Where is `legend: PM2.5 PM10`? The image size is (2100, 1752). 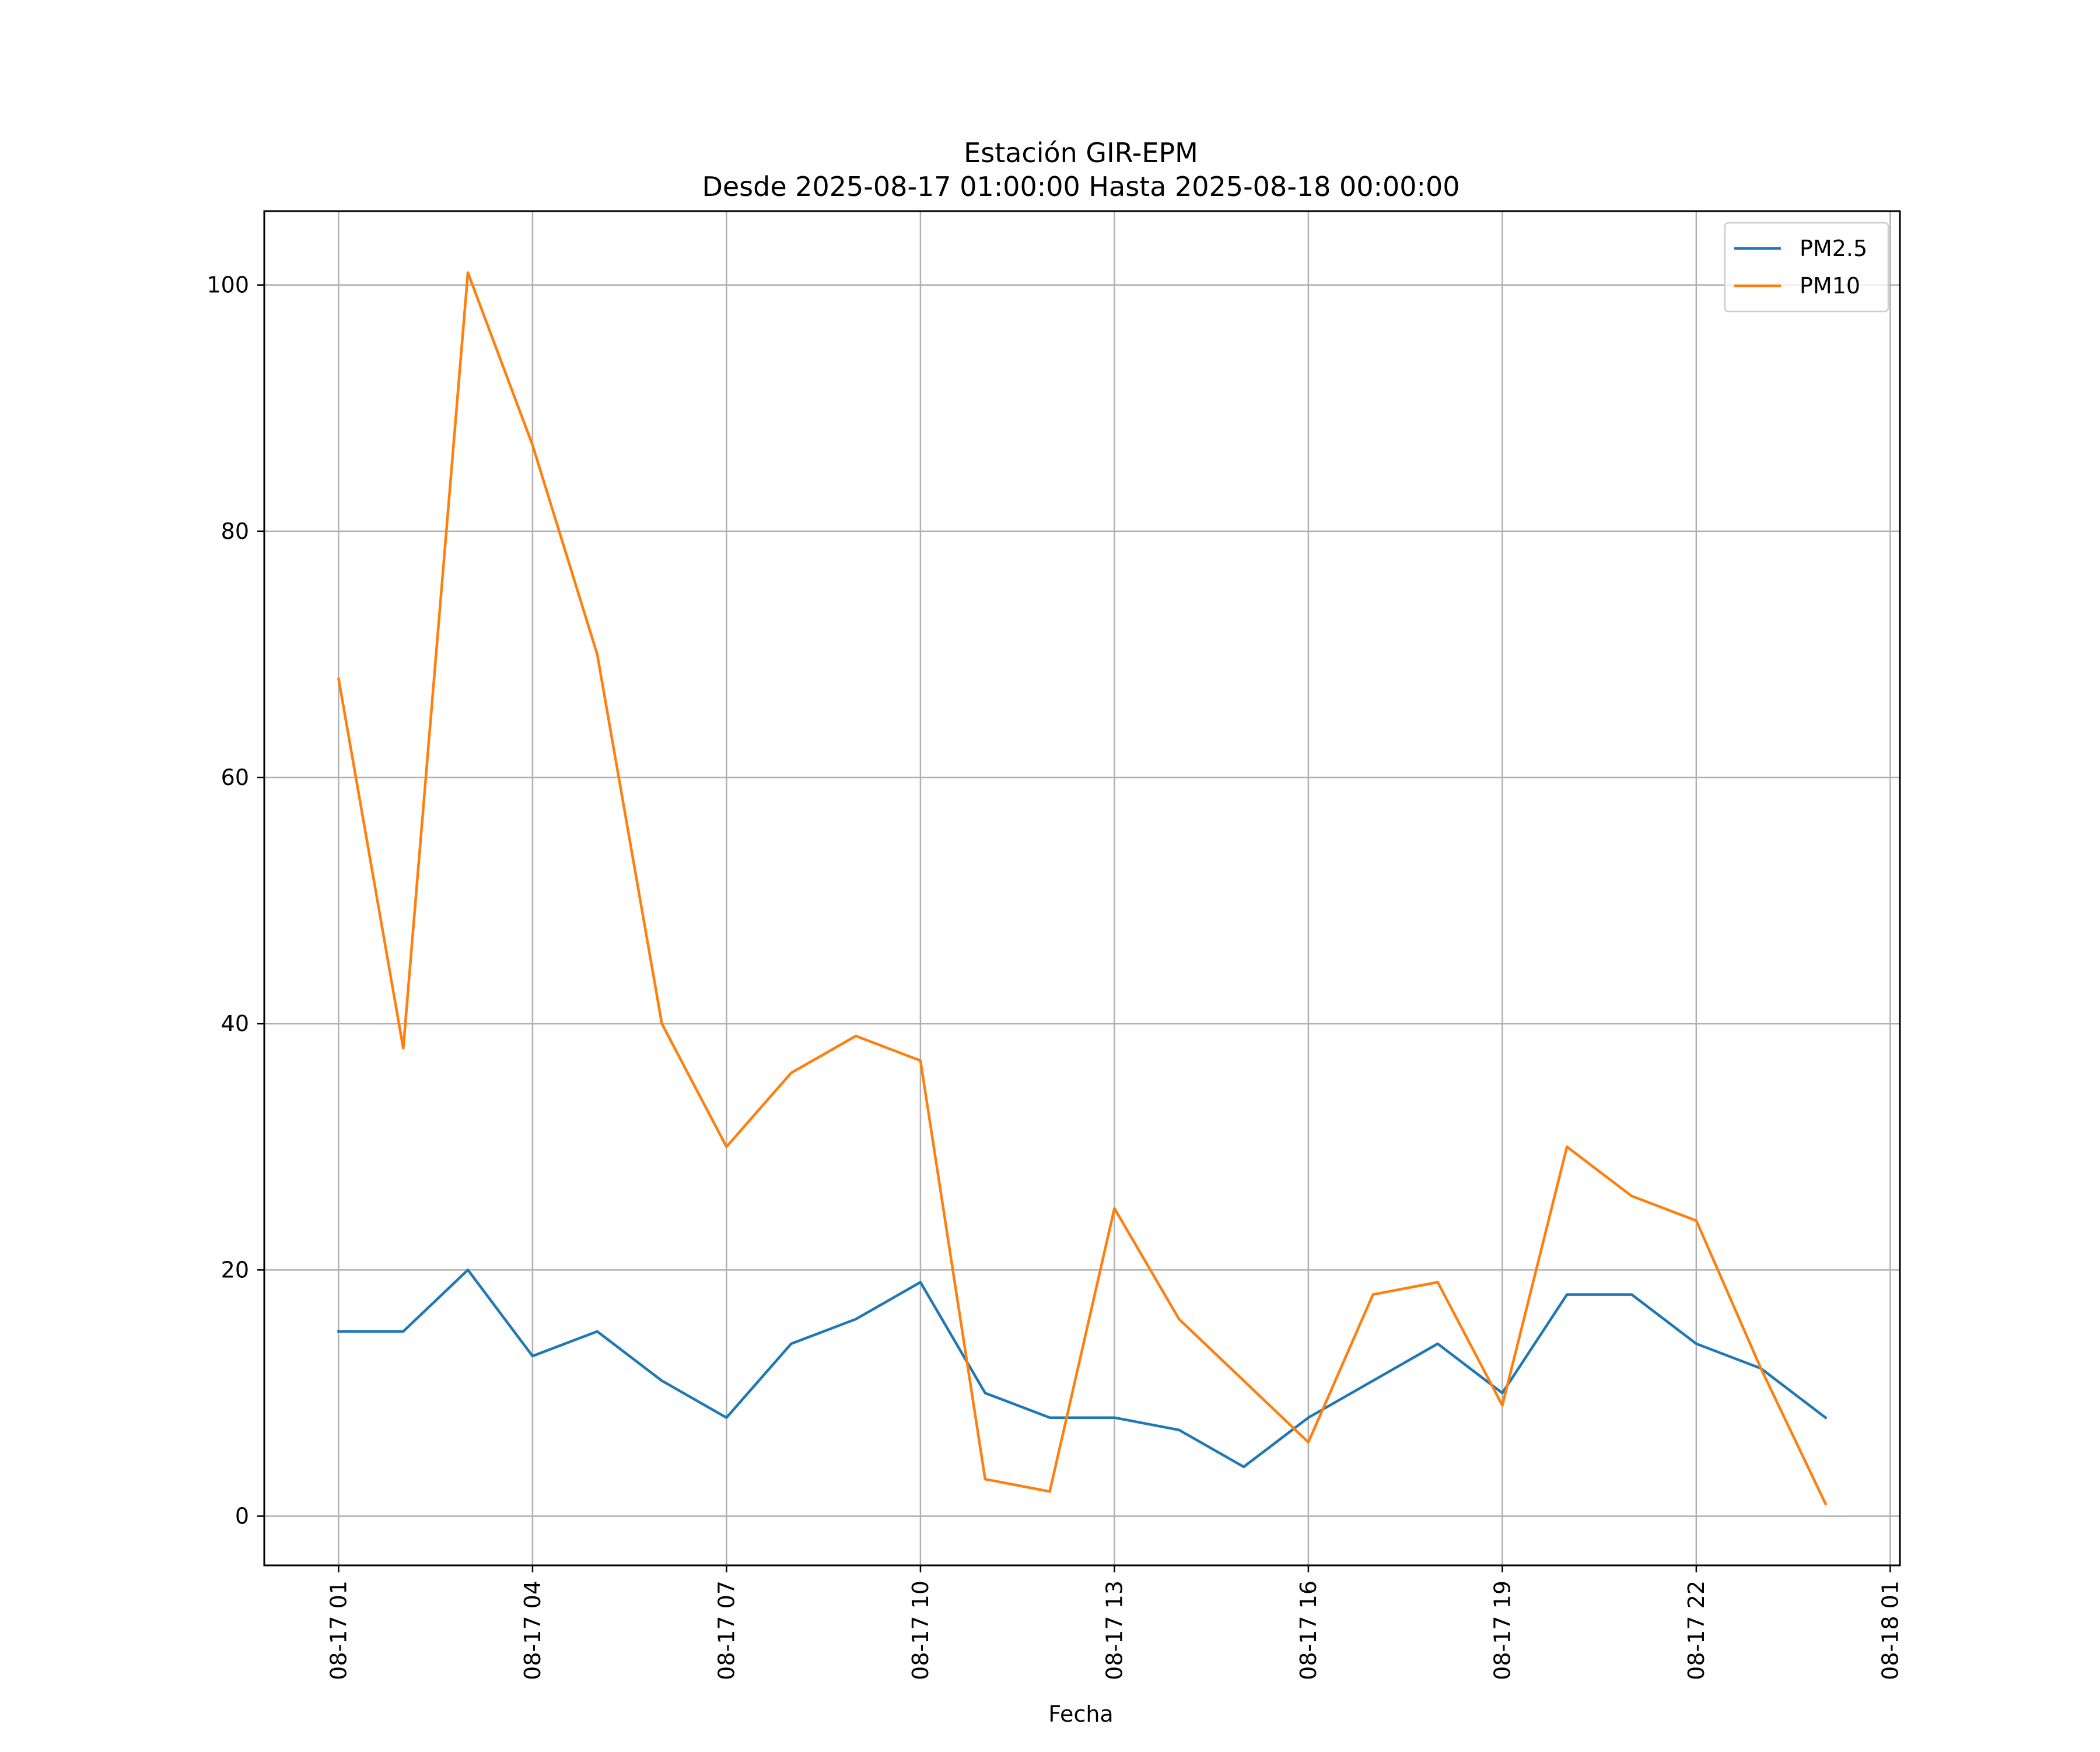 legend: PM2.5 PM10 is located at coordinates (1806, 267).